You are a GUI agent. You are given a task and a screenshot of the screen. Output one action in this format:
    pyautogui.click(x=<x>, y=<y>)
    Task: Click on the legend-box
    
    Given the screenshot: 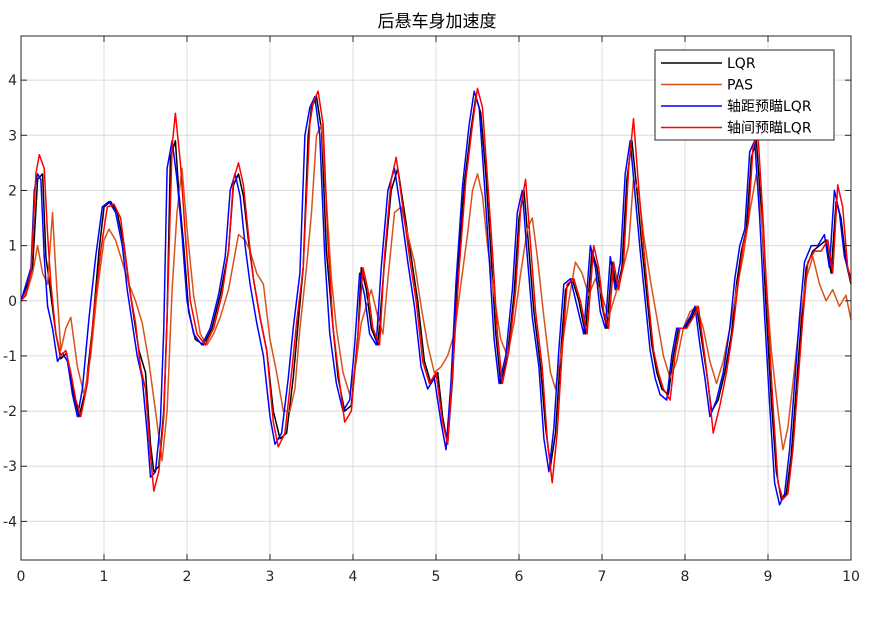 What is the action you would take?
    pyautogui.click(x=744, y=95)
    